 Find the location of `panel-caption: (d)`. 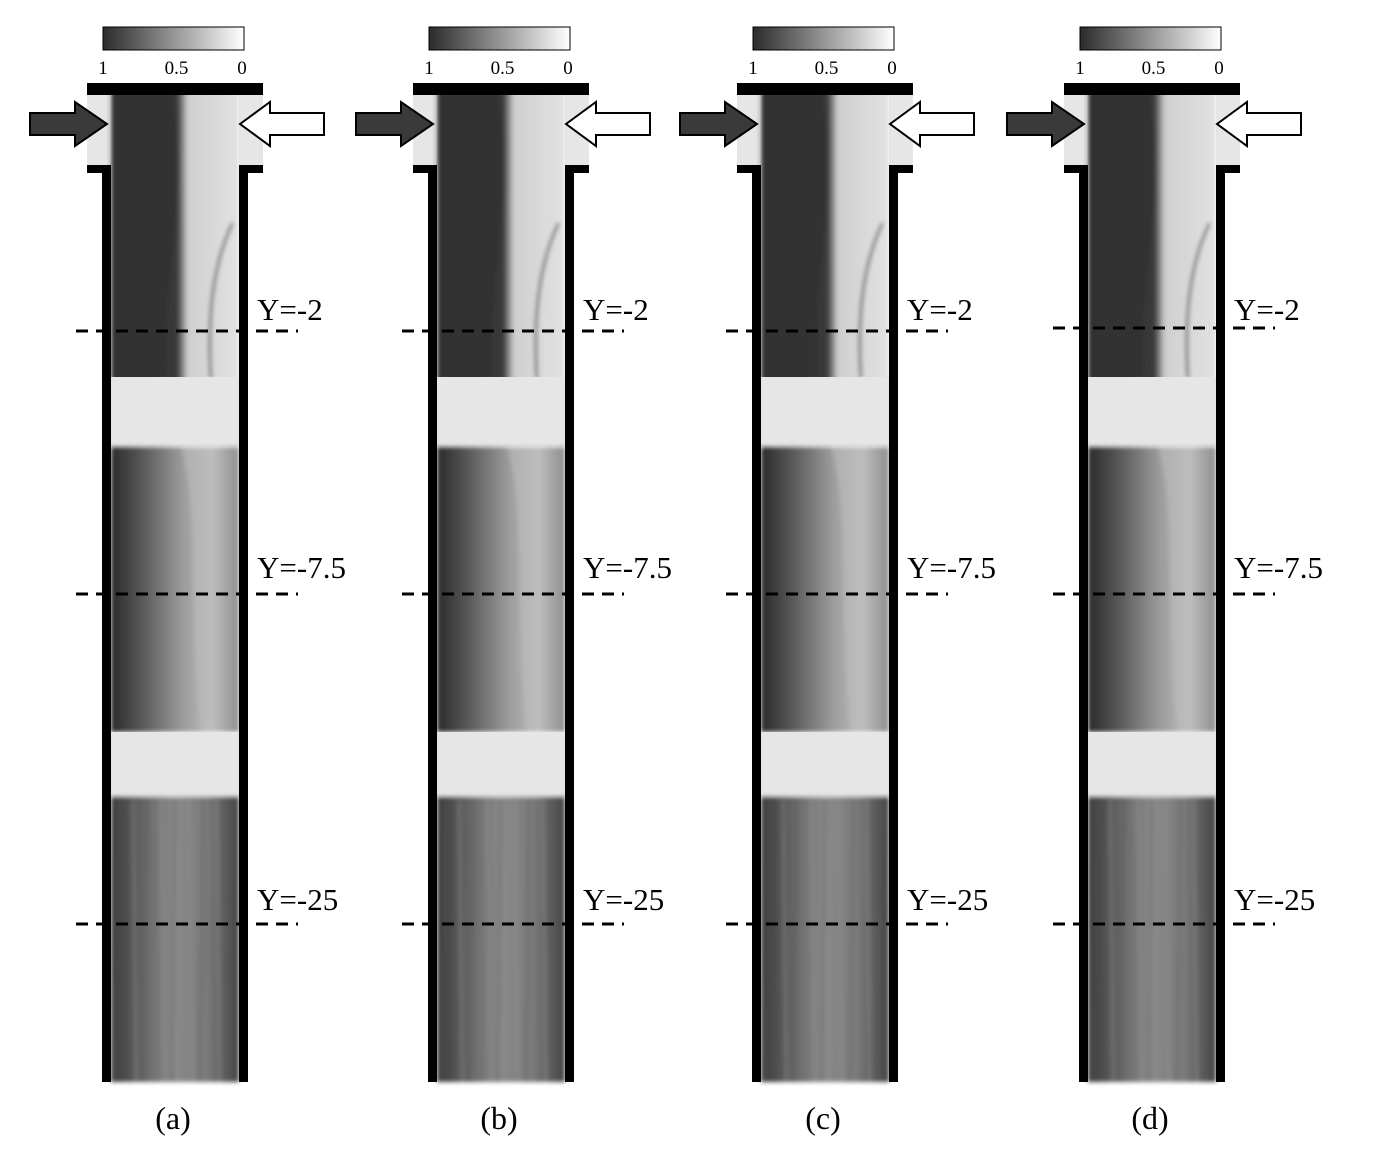

panel-caption: (d) is located at coordinates (1149, 1118).